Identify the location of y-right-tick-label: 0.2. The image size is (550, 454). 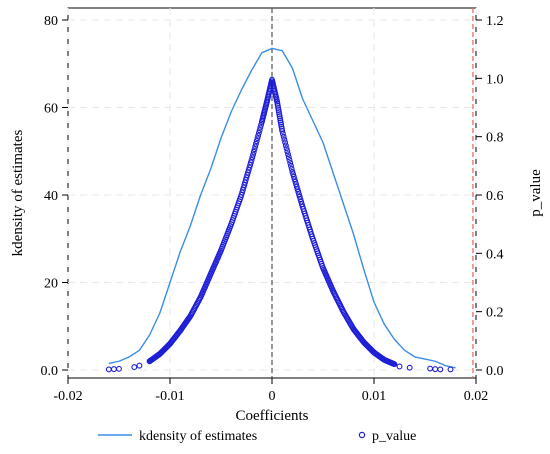
(495, 313).